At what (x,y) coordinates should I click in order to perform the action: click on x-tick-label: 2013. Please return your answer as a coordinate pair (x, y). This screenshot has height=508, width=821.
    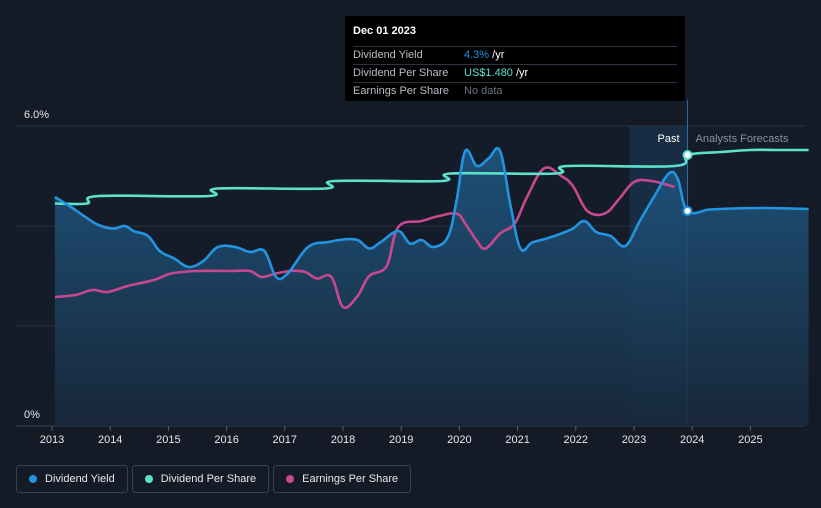
    Looking at the image, I should click on (52, 440).